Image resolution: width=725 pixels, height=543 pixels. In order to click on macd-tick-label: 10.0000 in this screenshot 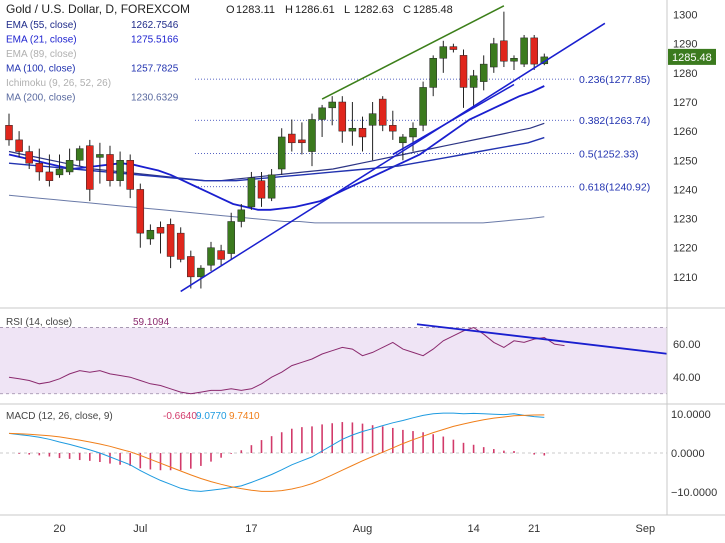, I will do `click(691, 415)`.